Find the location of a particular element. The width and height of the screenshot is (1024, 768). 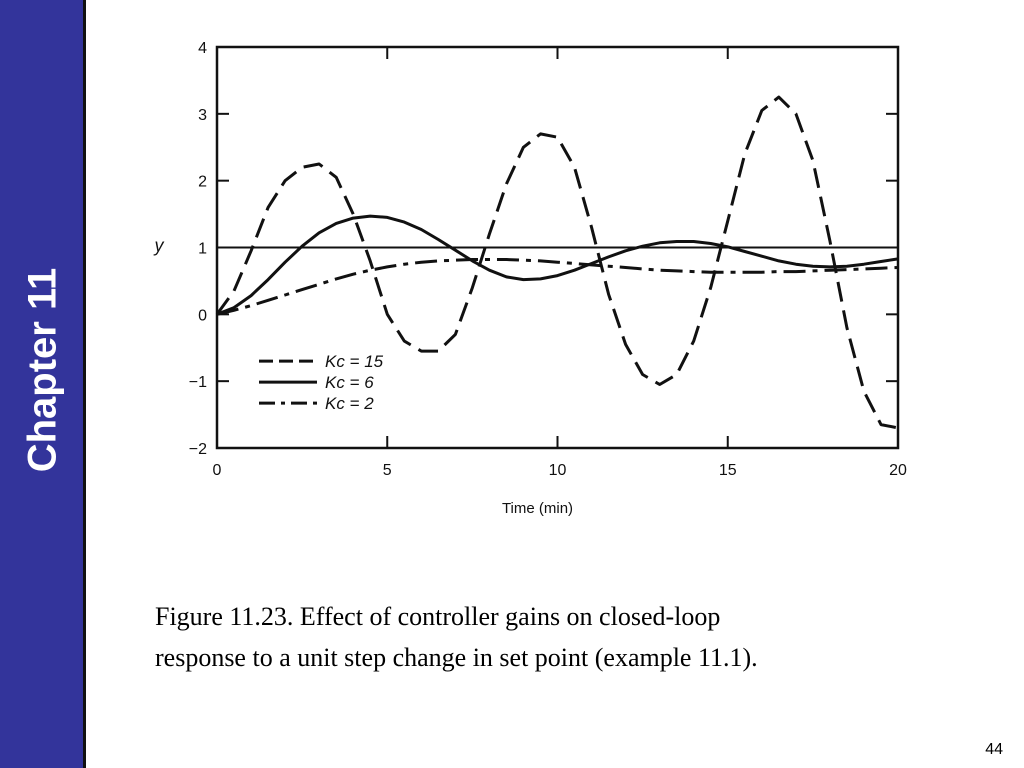

y-tick-label: 2 is located at coordinates (202, 182).